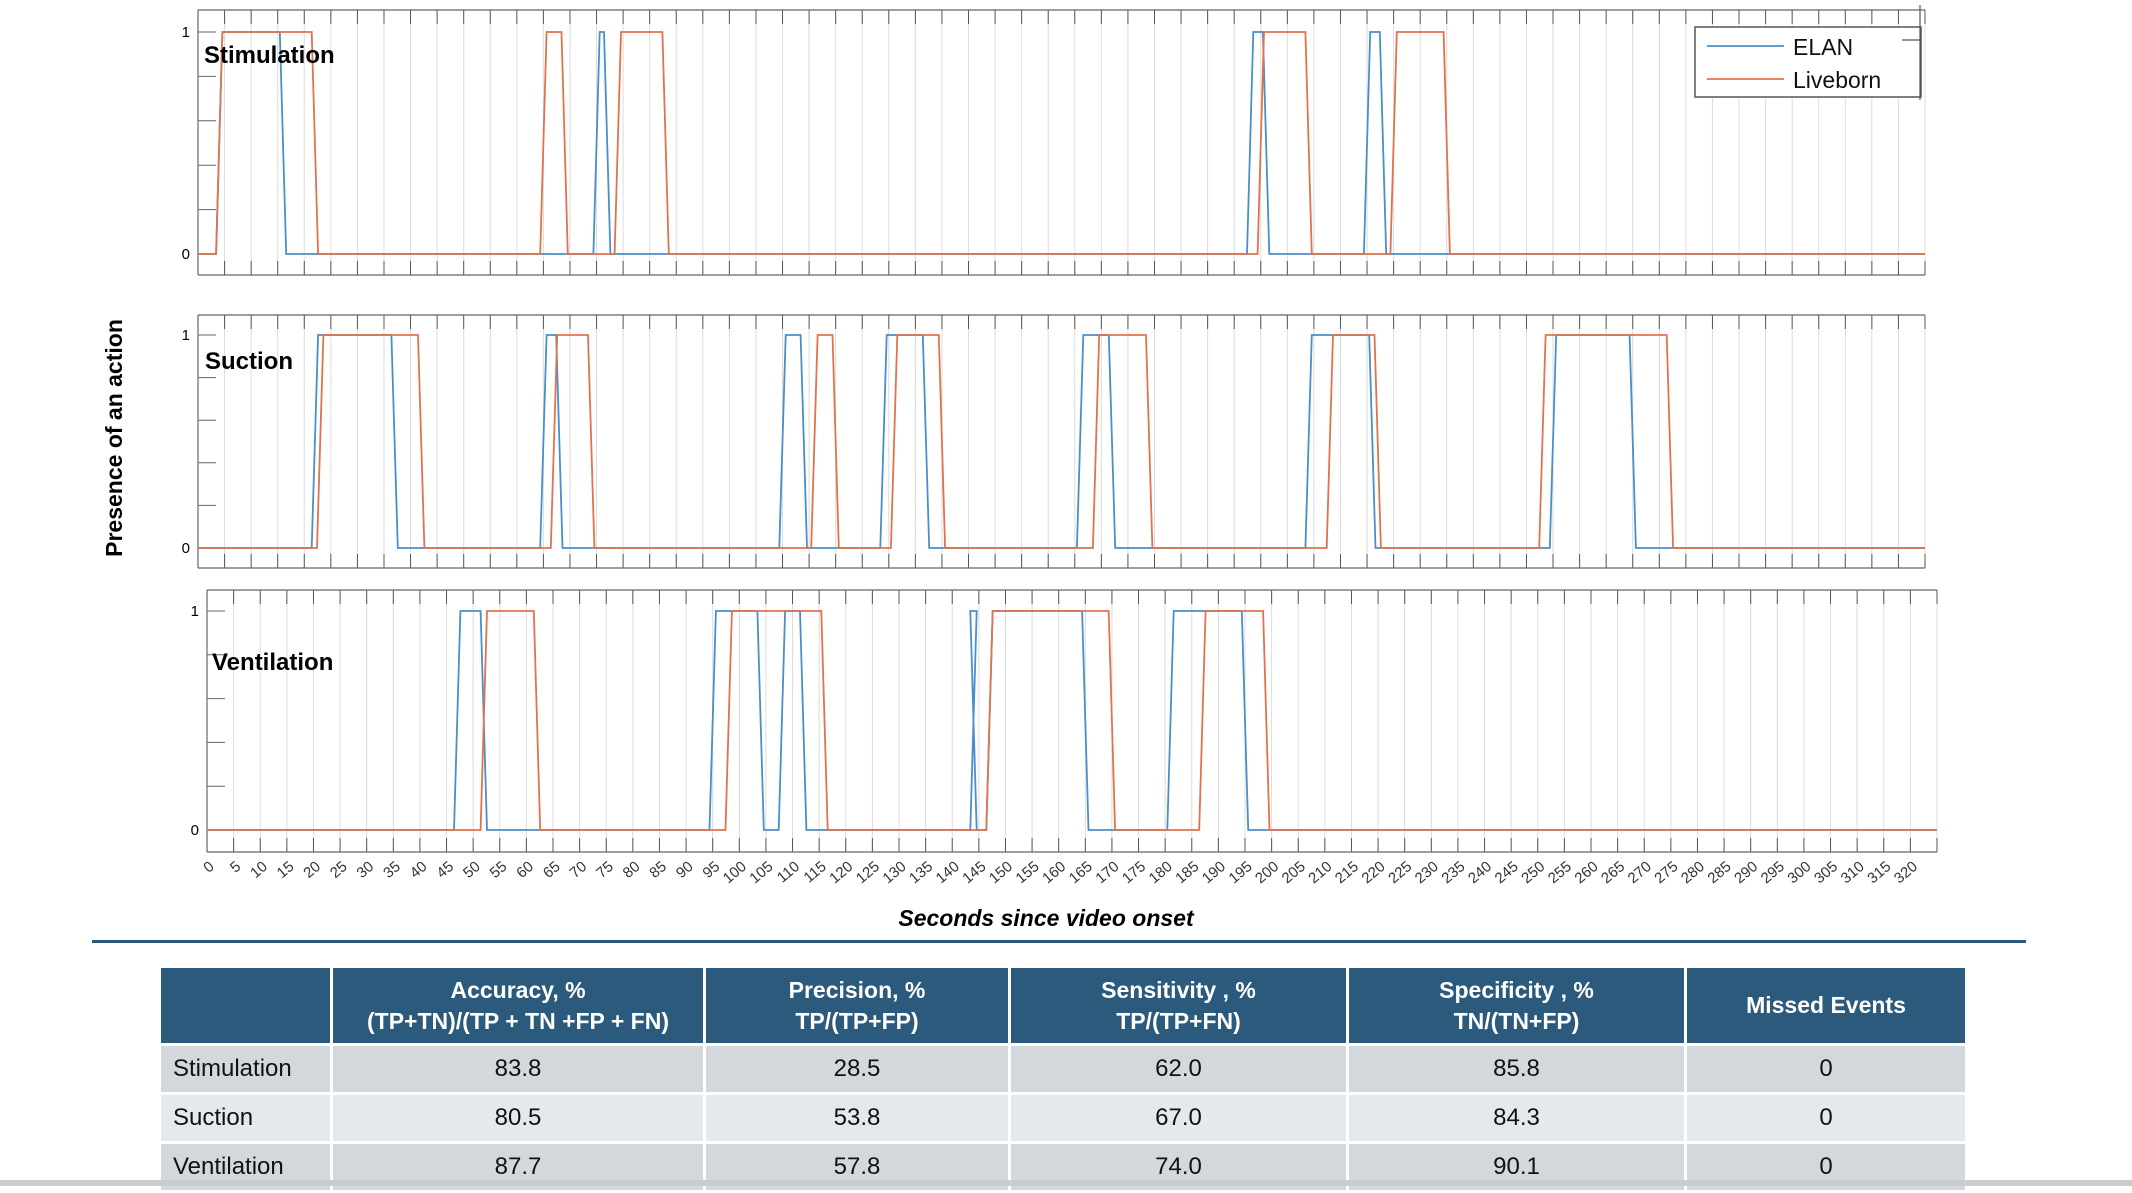  What do you see at coordinates (1214, 872) in the screenshot?
I see `x-tick-label: 190` at bounding box center [1214, 872].